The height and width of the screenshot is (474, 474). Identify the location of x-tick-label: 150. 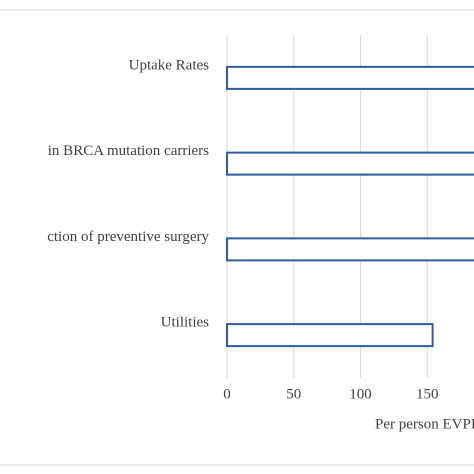
(427, 394).